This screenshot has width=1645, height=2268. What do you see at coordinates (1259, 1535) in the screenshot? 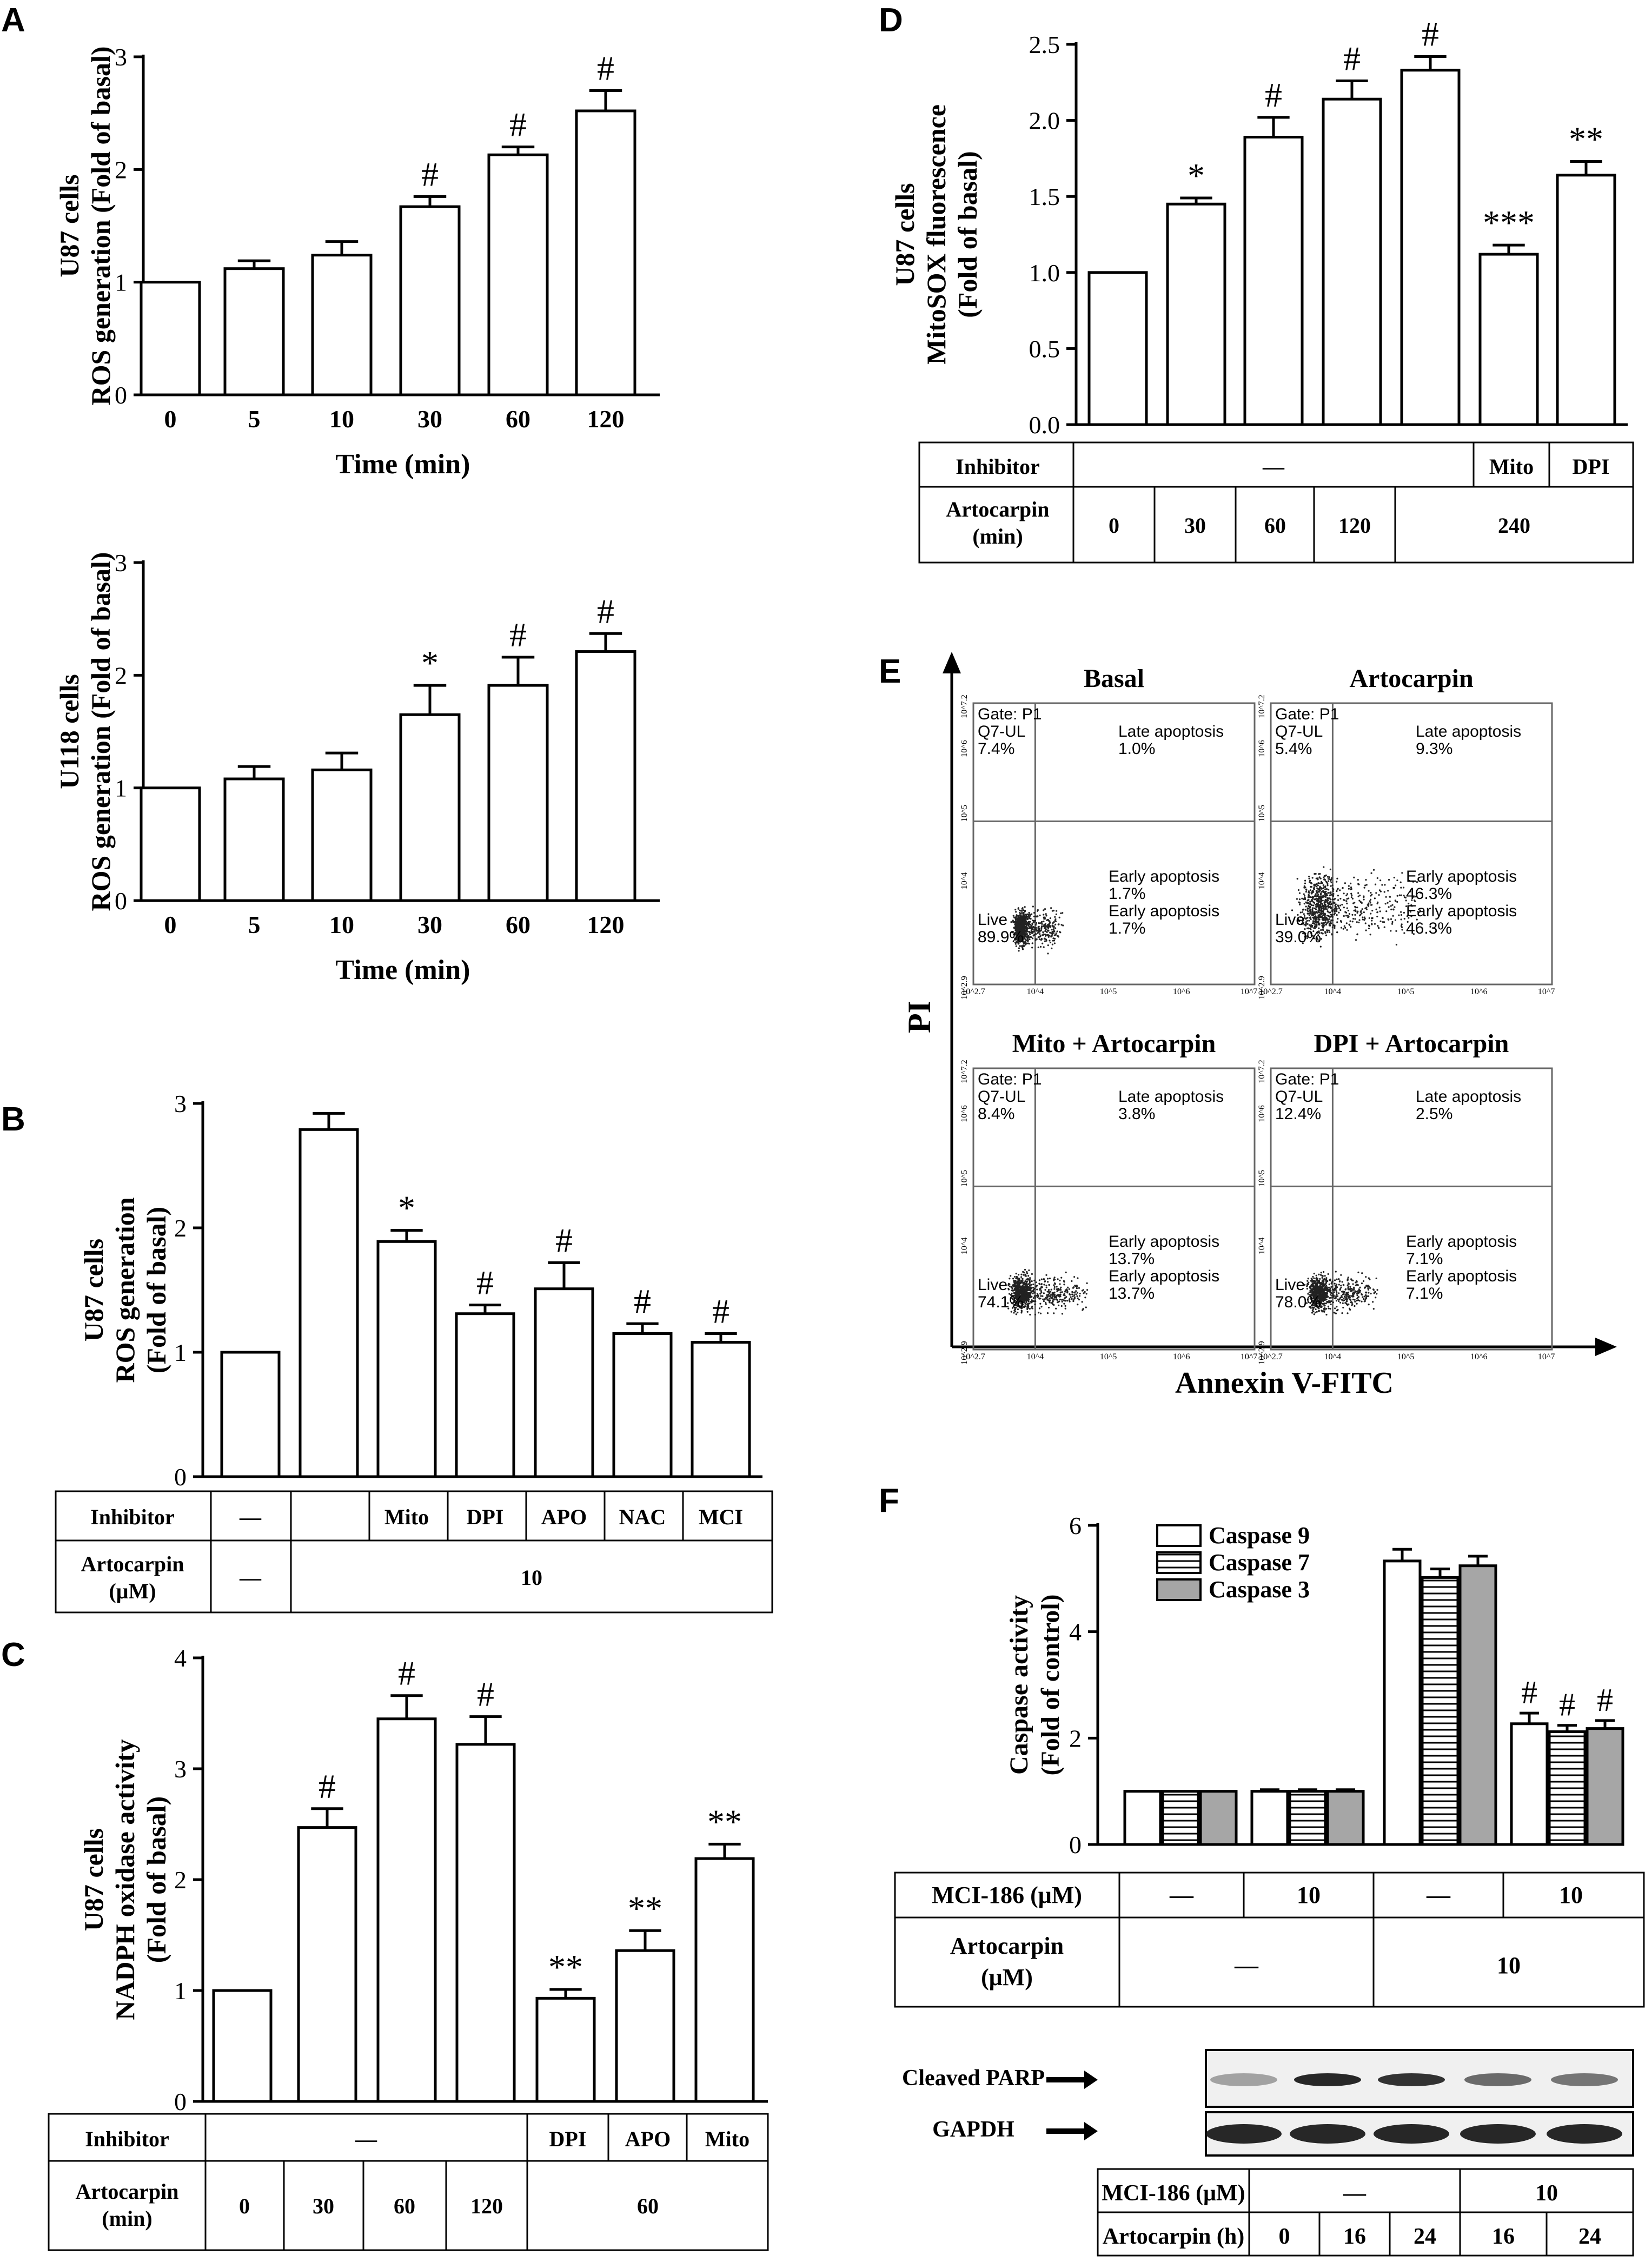
I see `legend-label: Caspase 9` at bounding box center [1259, 1535].